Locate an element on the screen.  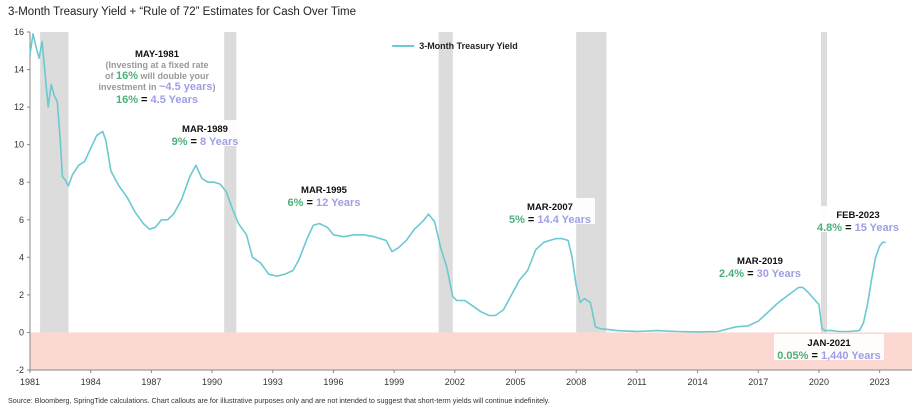
annotation-rule-of-72: 16% = 4.5 Years is located at coordinates (157, 100).